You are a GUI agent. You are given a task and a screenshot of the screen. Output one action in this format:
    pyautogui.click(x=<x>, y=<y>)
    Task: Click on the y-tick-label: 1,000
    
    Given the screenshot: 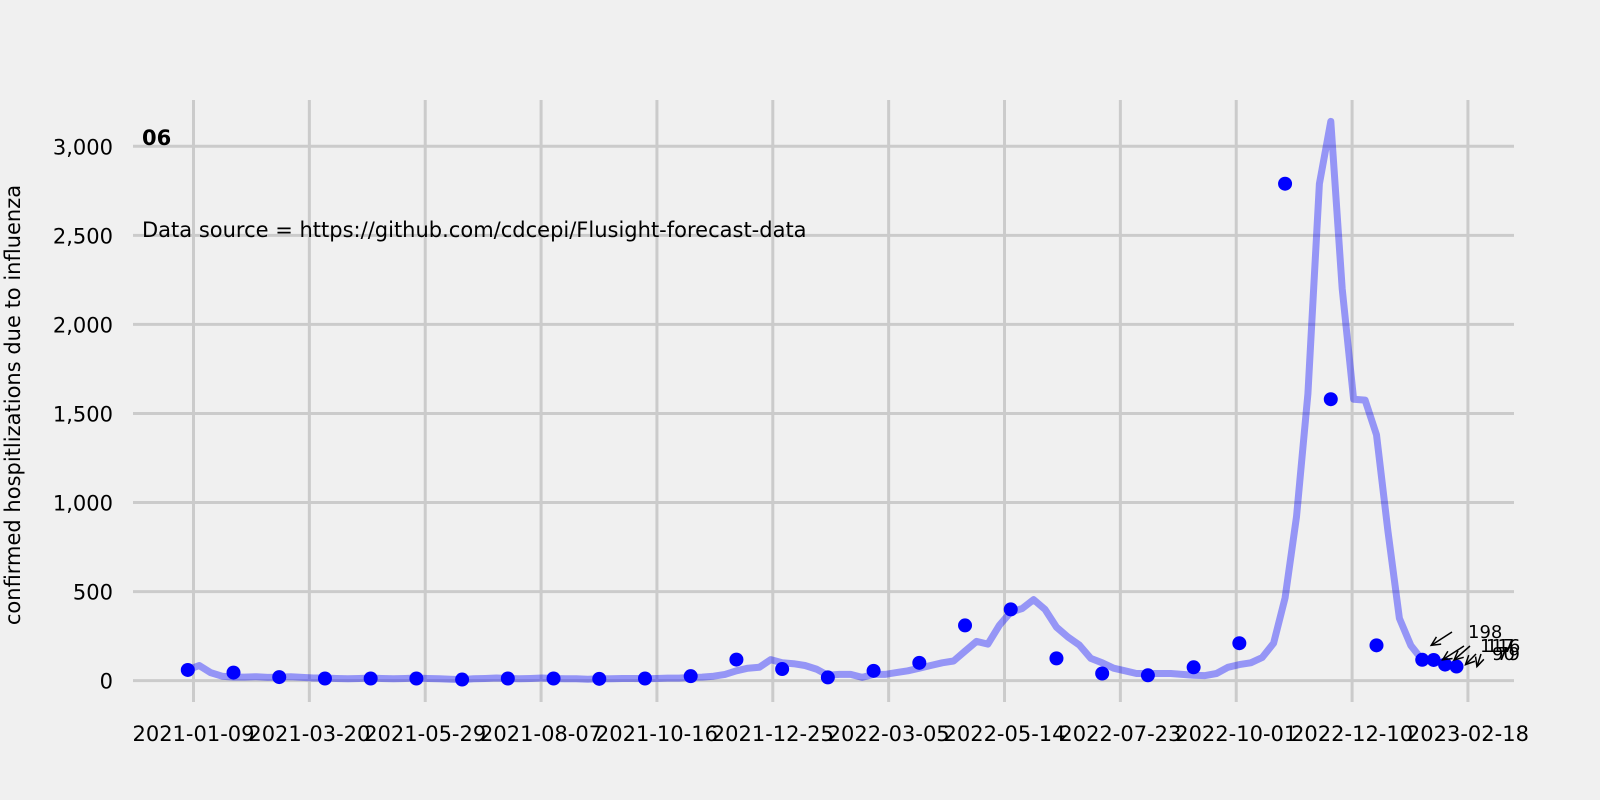 What is the action you would take?
    pyautogui.click(x=83, y=504)
    